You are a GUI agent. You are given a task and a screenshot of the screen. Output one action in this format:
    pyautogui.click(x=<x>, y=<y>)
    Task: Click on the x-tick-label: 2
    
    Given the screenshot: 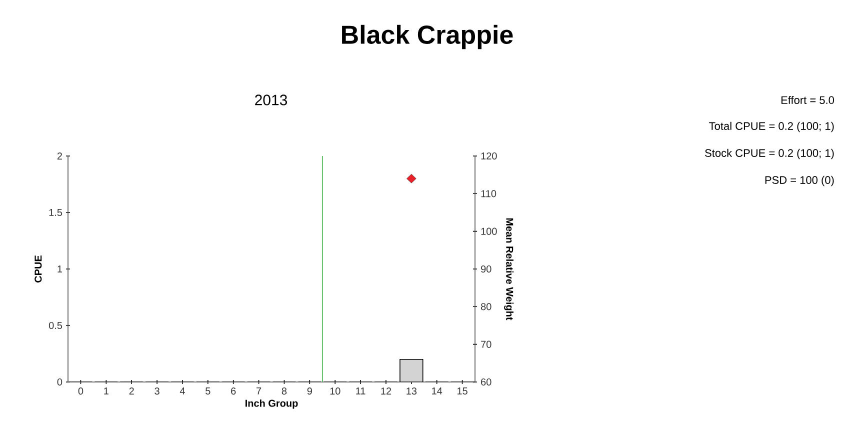 What is the action you would take?
    pyautogui.click(x=131, y=391)
    